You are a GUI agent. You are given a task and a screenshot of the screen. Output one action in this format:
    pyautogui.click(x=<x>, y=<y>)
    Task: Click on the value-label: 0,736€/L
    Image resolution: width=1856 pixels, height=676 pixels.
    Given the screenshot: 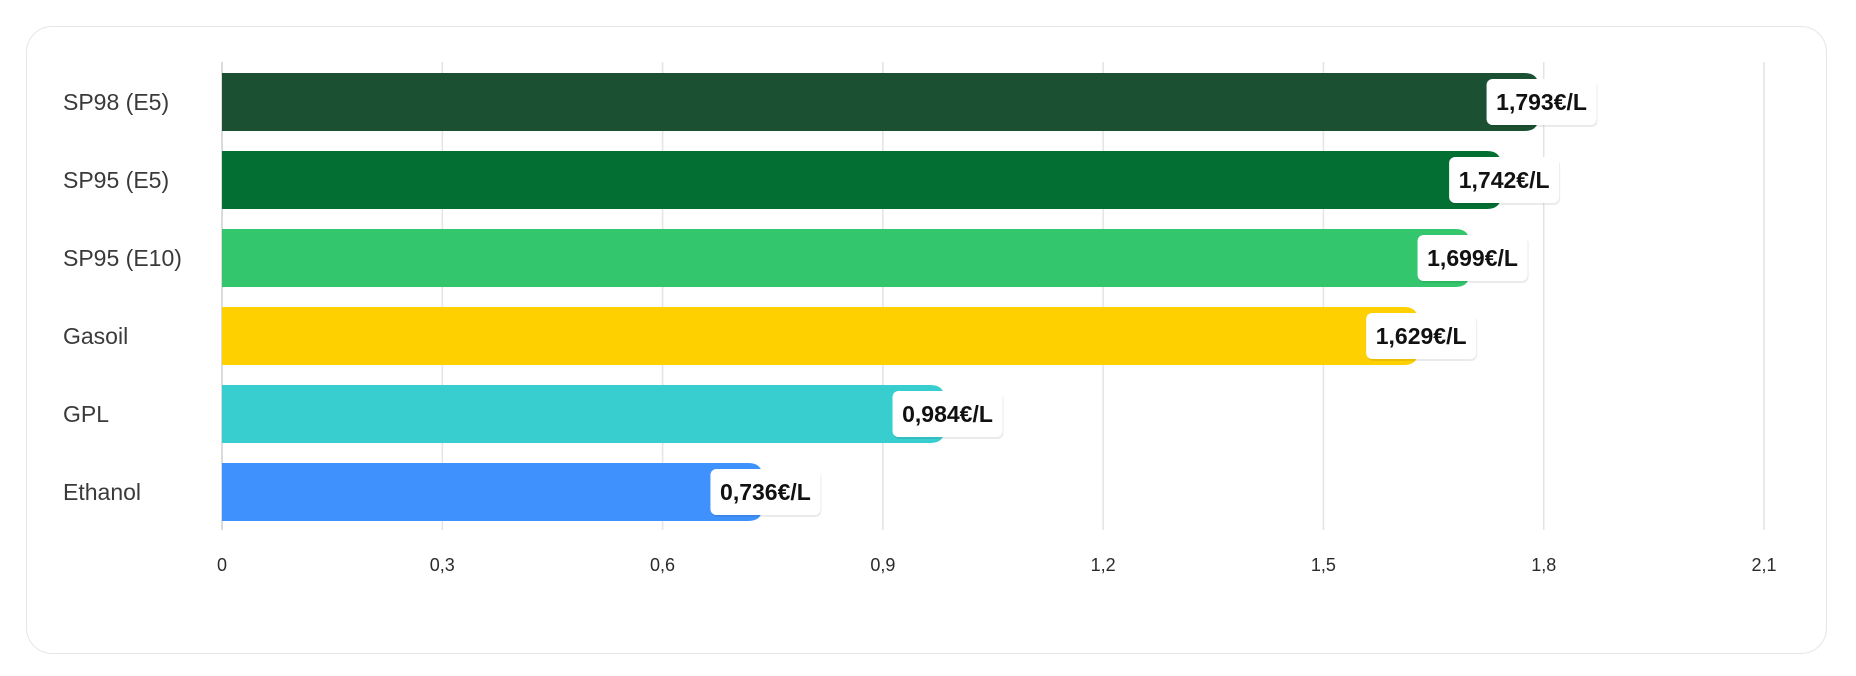 What is the action you would take?
    pyautogui.click(x=766, y=493)
    